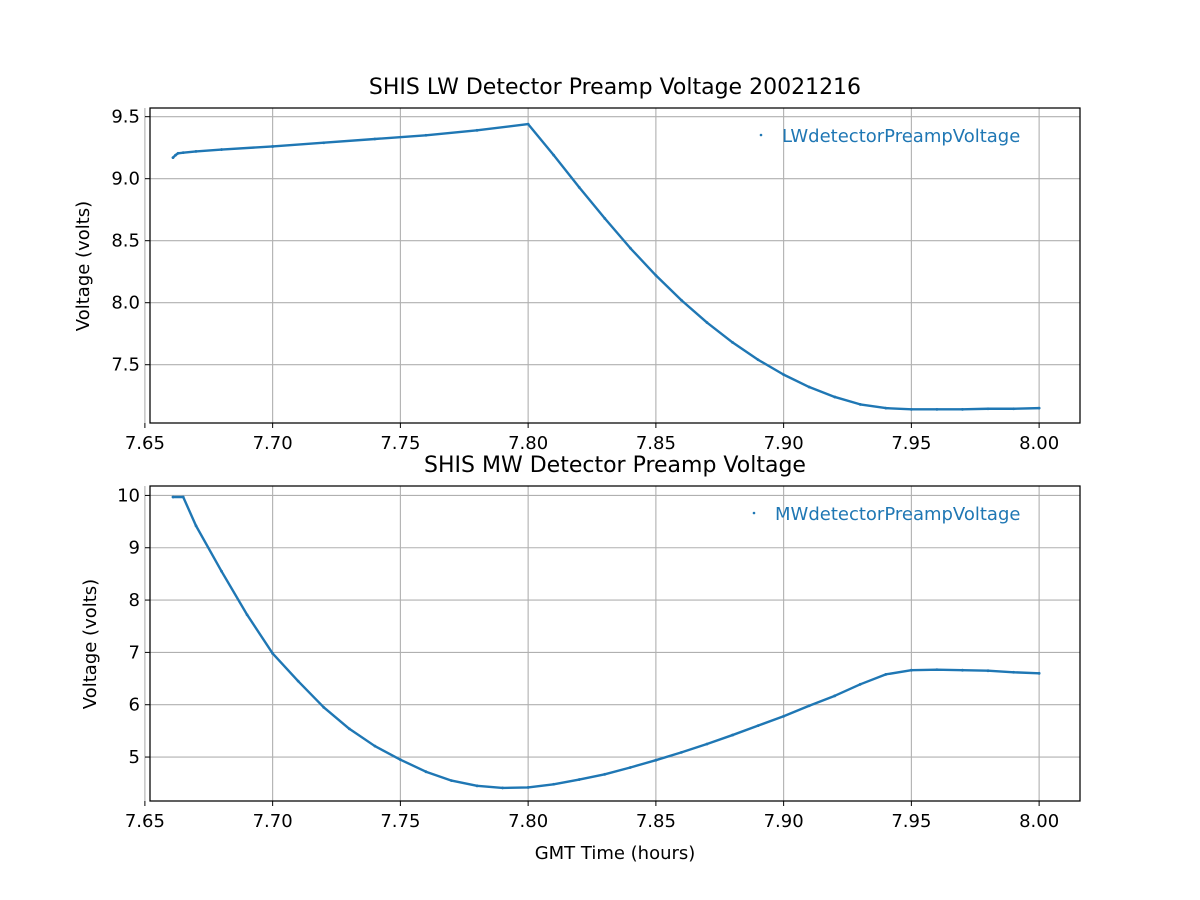 The height and width of the screenshot is (900, 1200). I want to click on mw-legend: MWdetectorPreampVoltage, so click(886, 514).